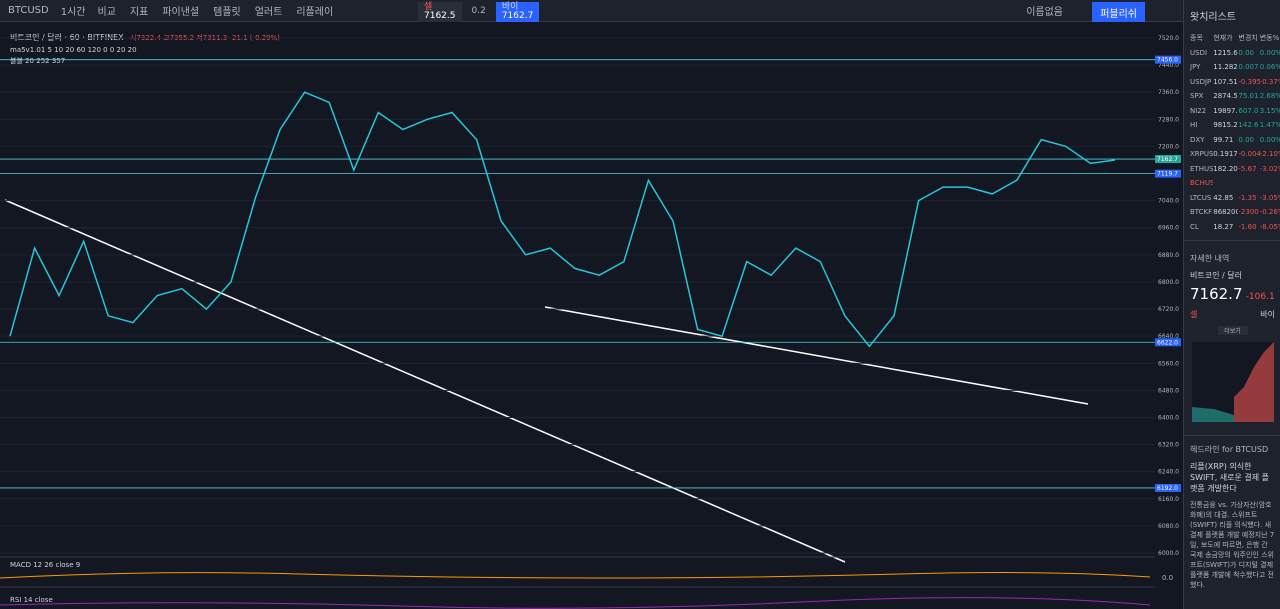 This screenshot has height=609, width=1280. Describe the element at coordinates (1248, 38) in the screenshot. I see `header-cell: 변경치` at that location.